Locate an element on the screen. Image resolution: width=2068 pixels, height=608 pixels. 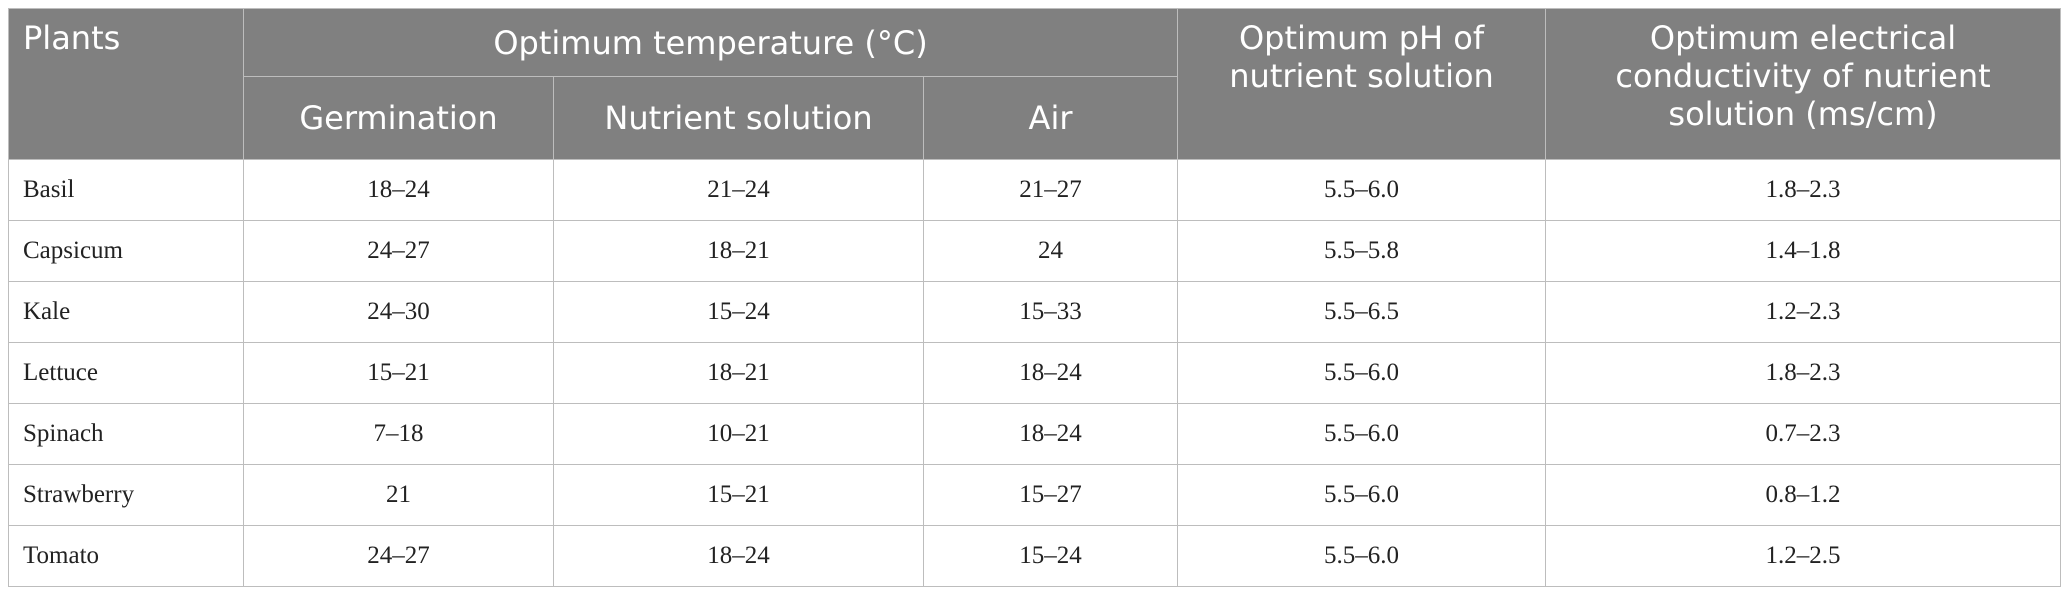
table-row: Lettuce 15–21 18–21 18–24 5.5–6.0 1.8–2.3 is located at coordinates (1035, 373).